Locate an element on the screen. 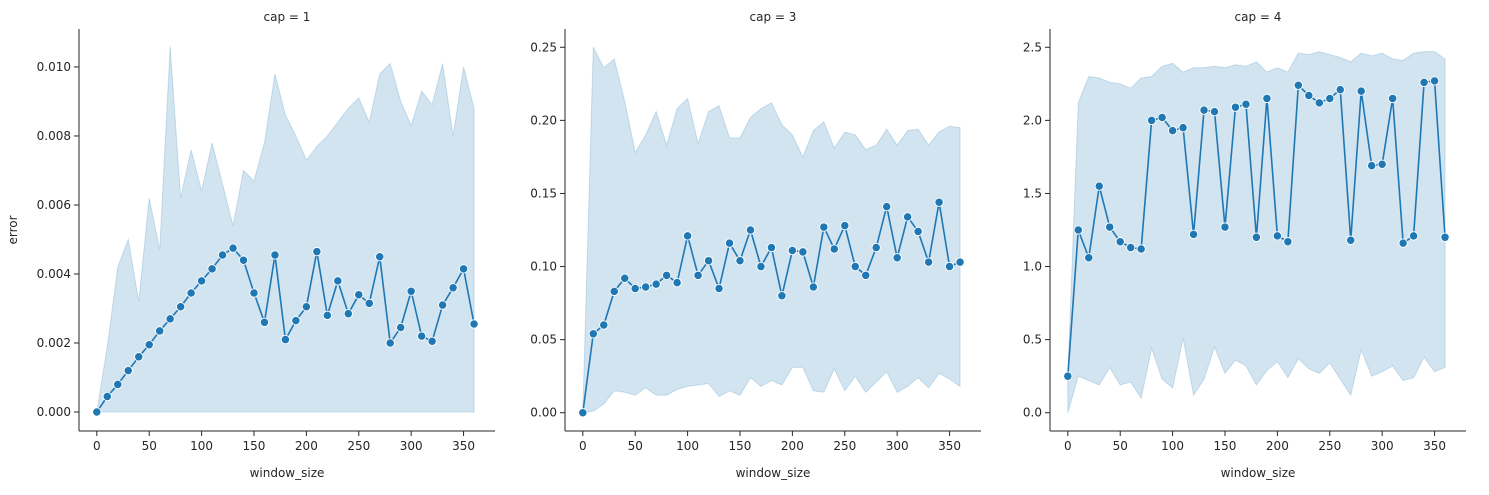  y-tick-label: 0.10 is located at coordinates (543, 267).